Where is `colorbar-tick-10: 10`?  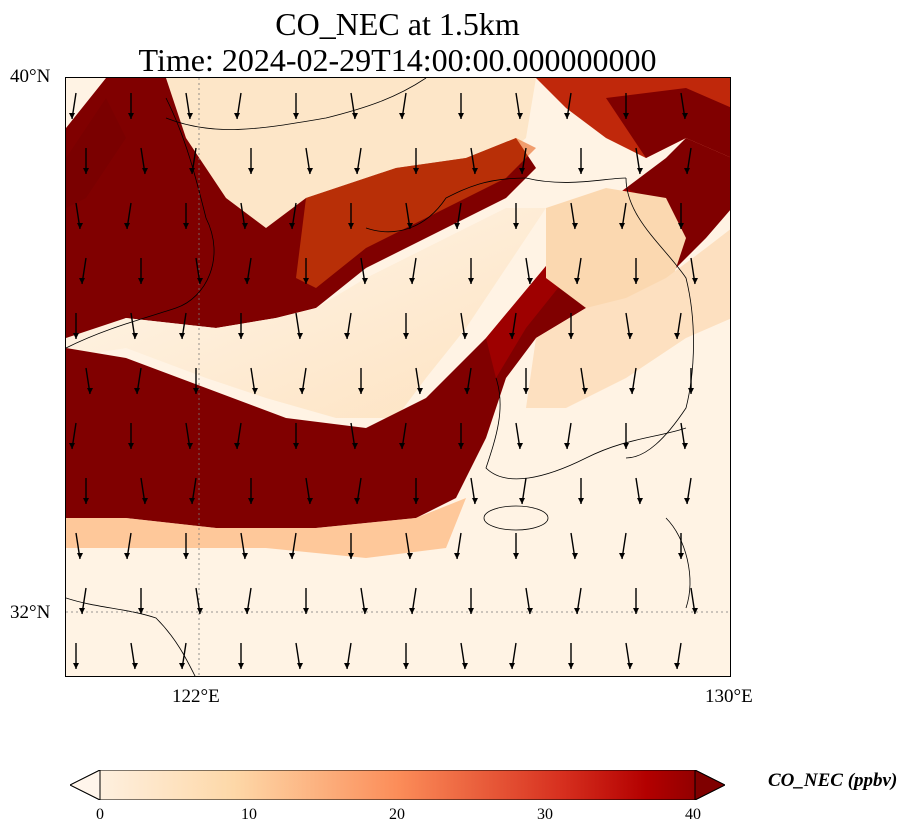 colorbar-tick-10: 10 is located at coordinates (249, 814).